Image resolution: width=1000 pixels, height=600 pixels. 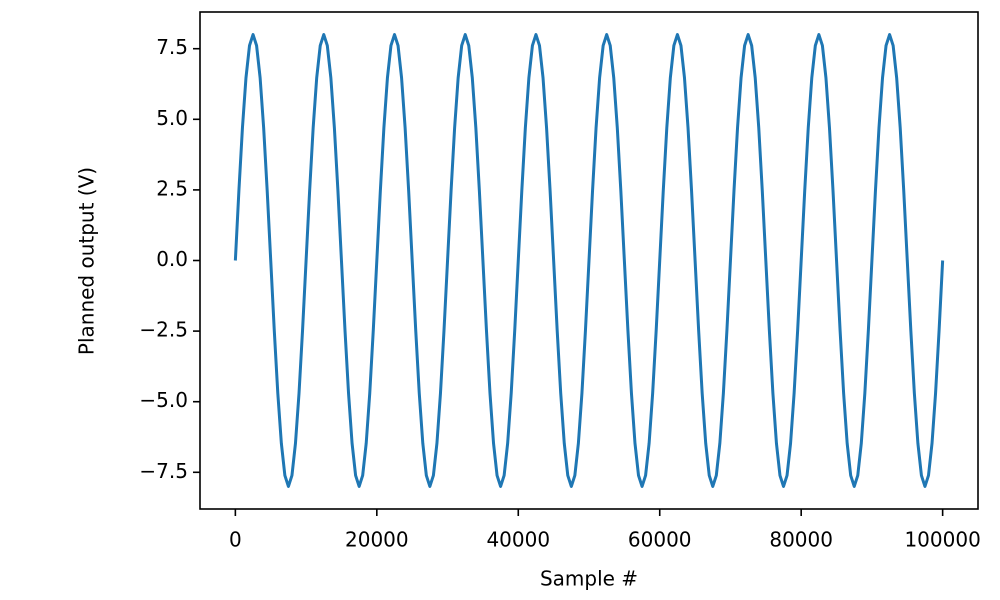 I want to click on x-tick-label: 60000, so click(x=660, y=540).